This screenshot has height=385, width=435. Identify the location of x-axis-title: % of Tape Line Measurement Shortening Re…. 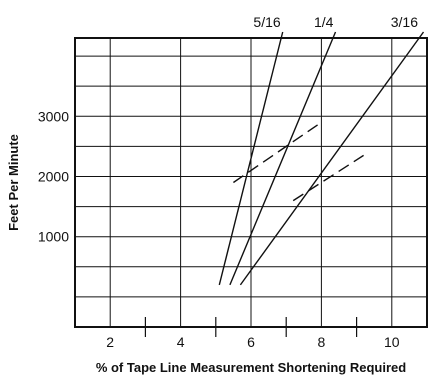
(251, 367).